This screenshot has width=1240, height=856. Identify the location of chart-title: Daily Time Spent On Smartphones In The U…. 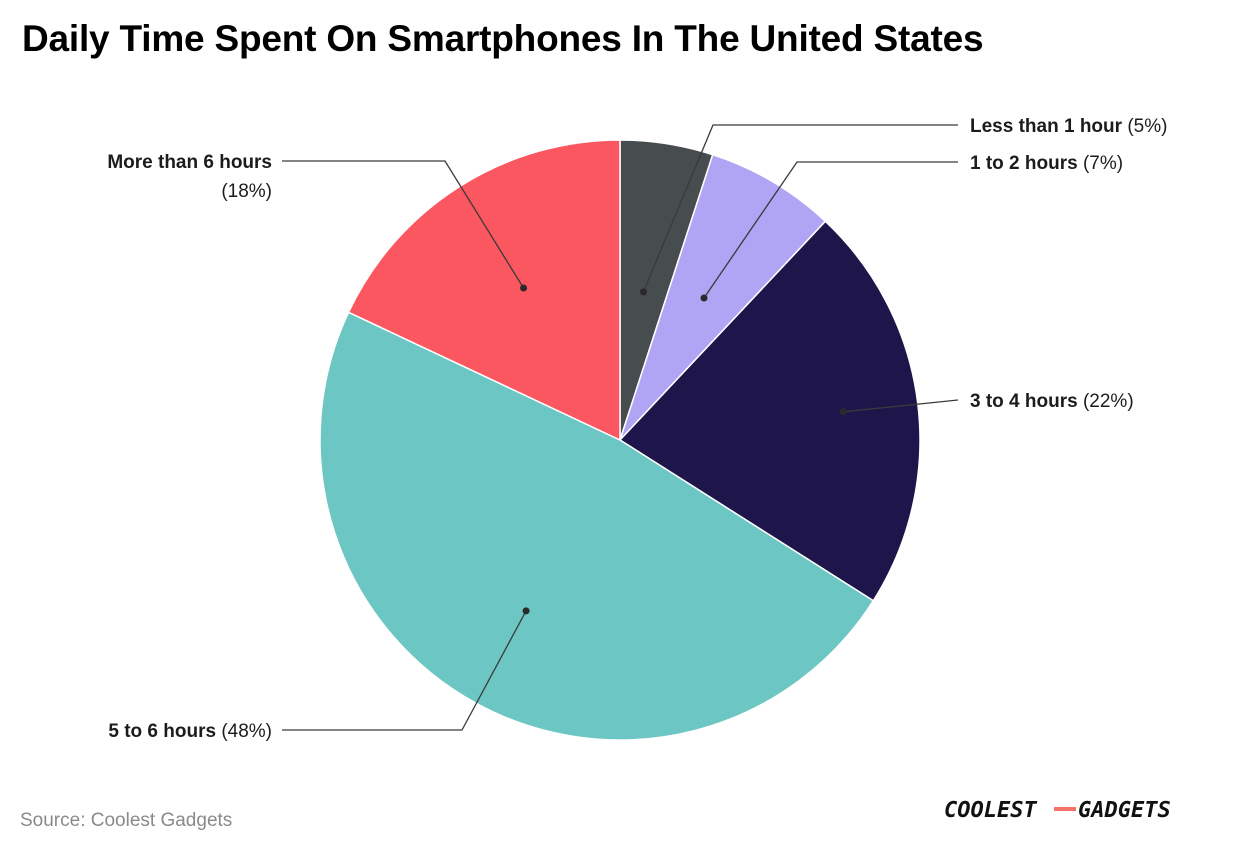
(503, 38).